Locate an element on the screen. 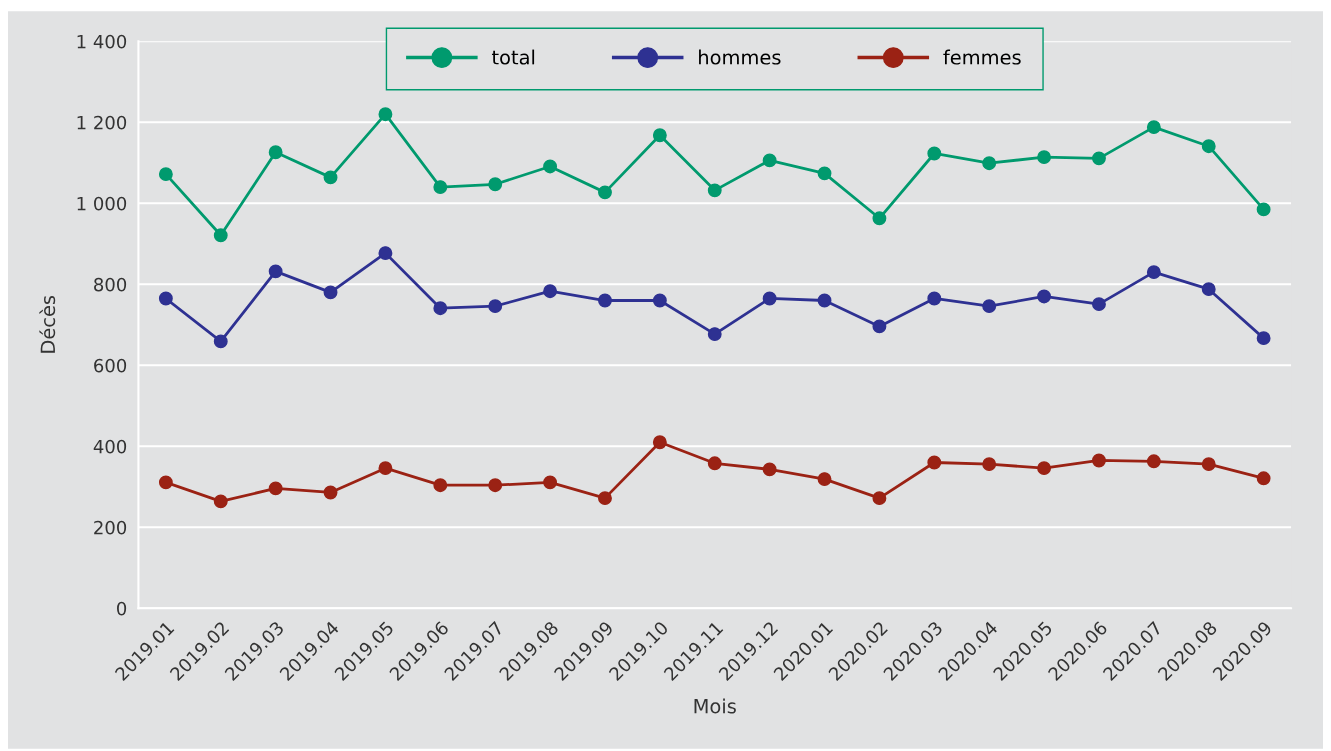 The height and width of the screenshot is (751, 1331). y-tick-label: 1 000 is located at coordinates (102, 203).